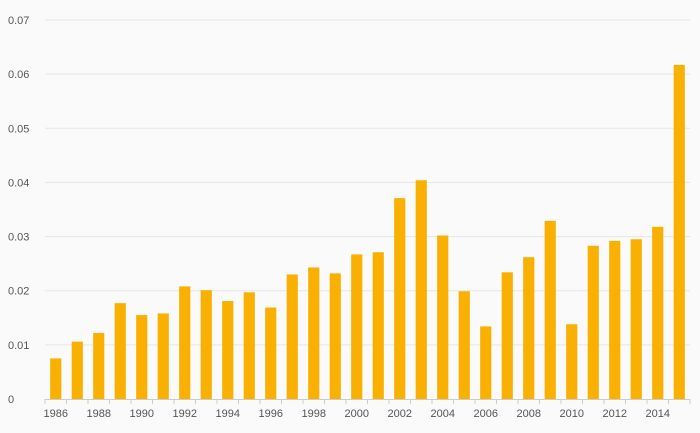  Describe the element at coordinates (11, 400) in the screenshot. I see `y-tick-label: 0` at that location.